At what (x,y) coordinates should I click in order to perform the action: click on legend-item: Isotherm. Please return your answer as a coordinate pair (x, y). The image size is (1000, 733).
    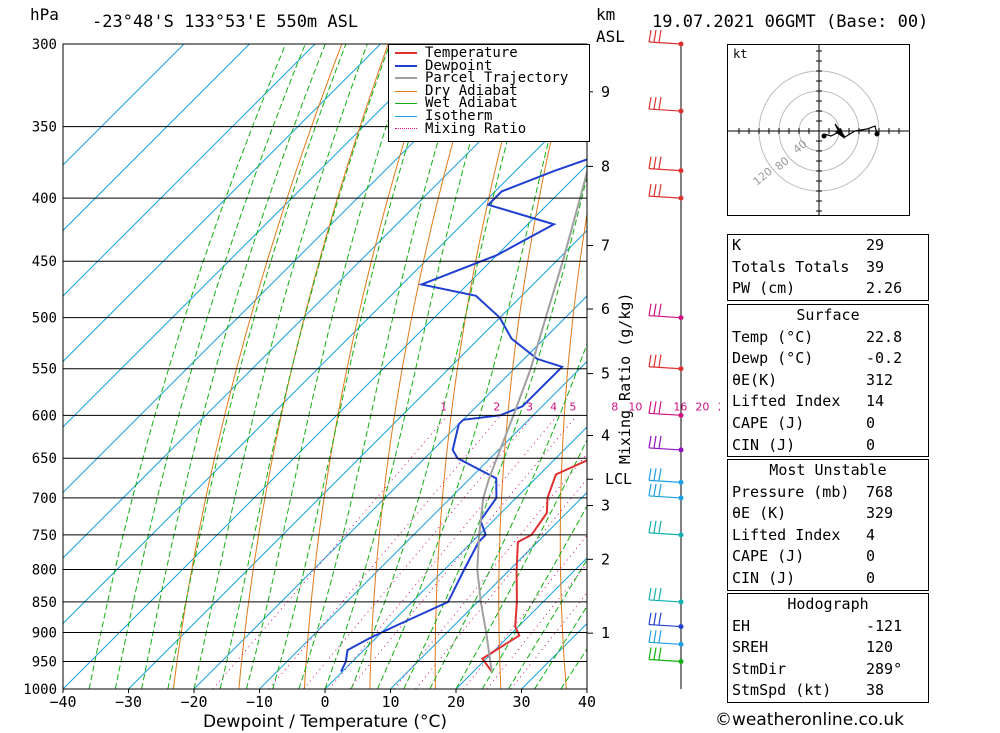
    Looking at the image, I should click on (489, 116).